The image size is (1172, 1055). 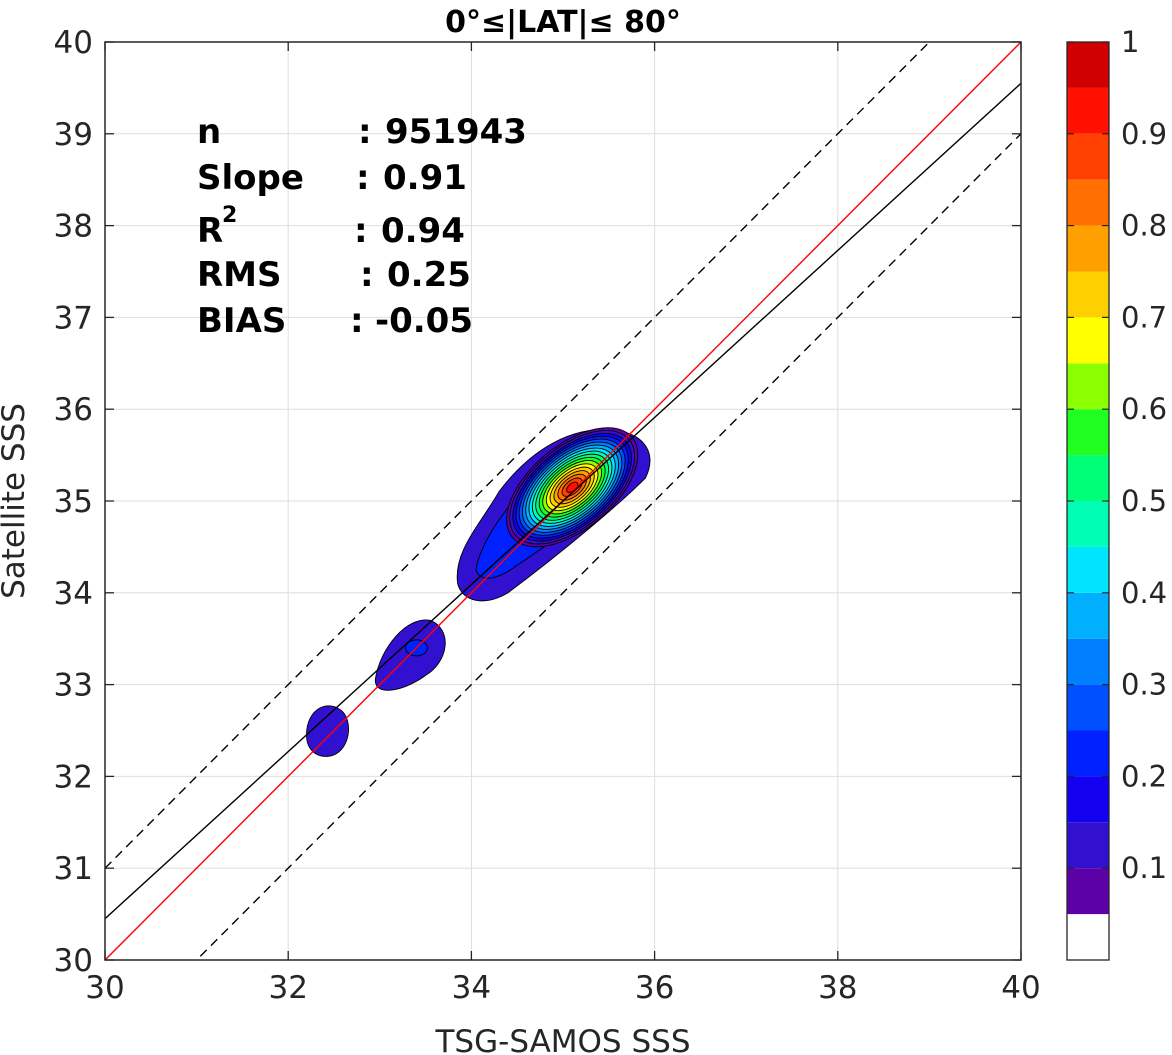 What do you see at coordinates (1144, 685) in the screenshot?
I see `colorbar-tick-label: 0.3` at bounding box center [1144, 685].